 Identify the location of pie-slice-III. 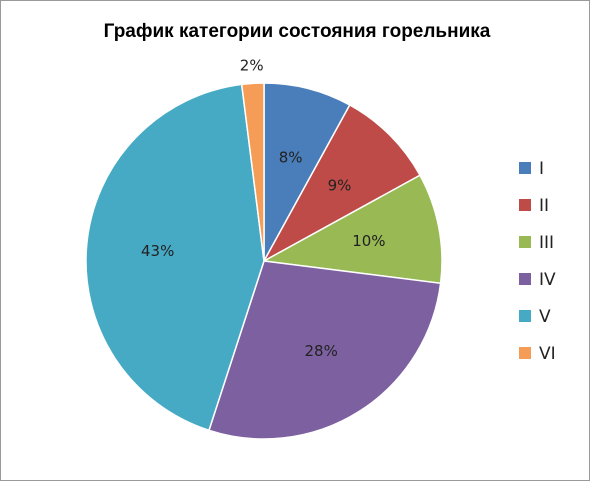
(352, 229).